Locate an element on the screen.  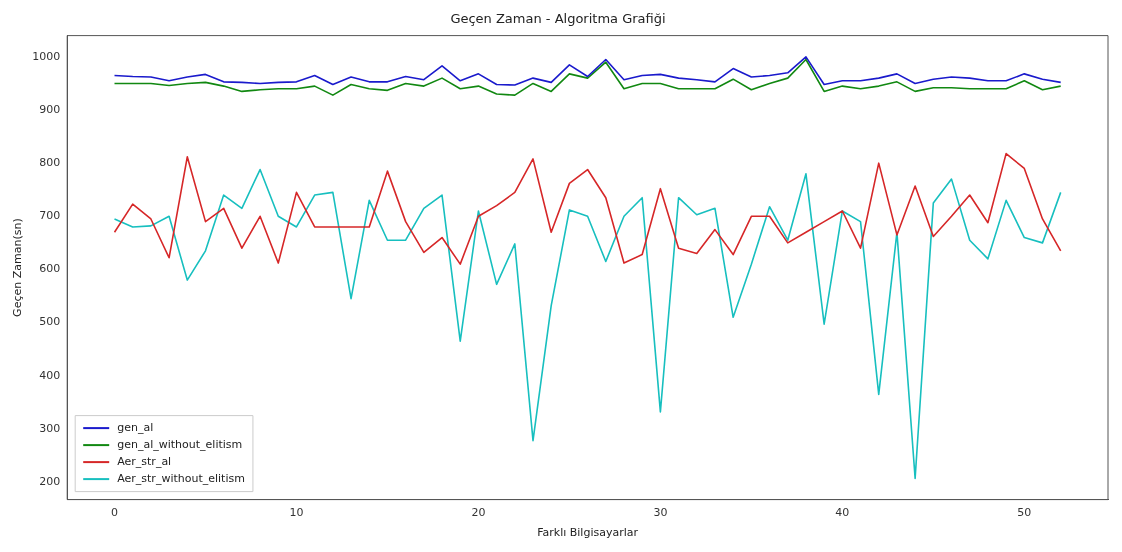
y-tick-label: 400 is located at coordinates (50, 375).